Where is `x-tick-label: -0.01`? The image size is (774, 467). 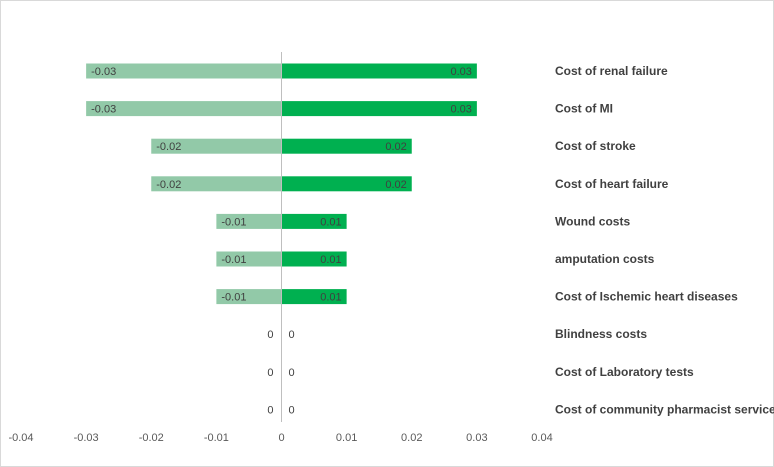 x-tick-label: -0.01 is located at coordinates (216, 438).